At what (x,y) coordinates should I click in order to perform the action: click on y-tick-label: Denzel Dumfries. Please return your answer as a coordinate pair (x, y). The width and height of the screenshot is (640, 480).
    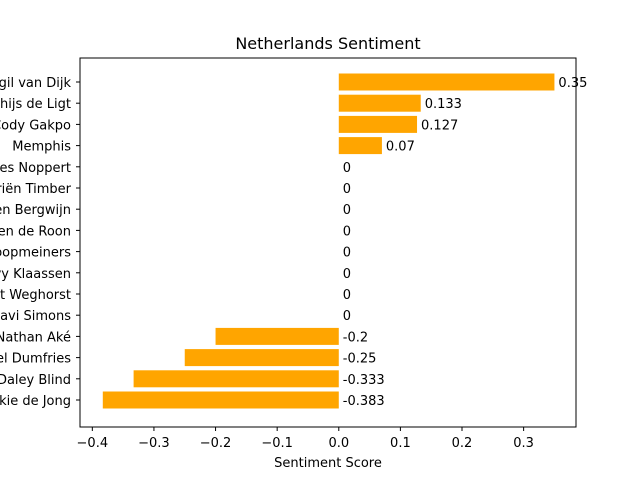
    Looking at the image, I should click on (35, 359).